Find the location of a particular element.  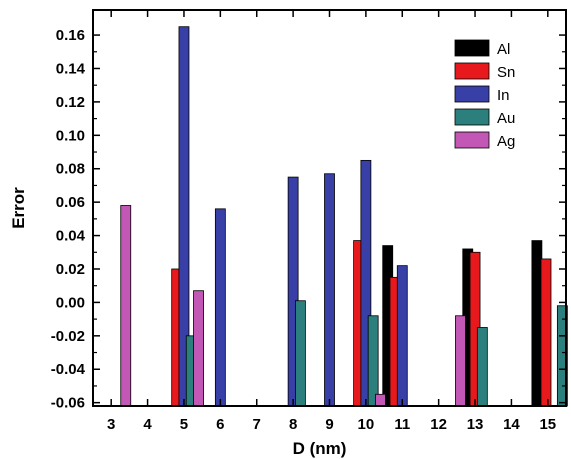

x-tick-label: 9 is located at coordinates (329, 424).